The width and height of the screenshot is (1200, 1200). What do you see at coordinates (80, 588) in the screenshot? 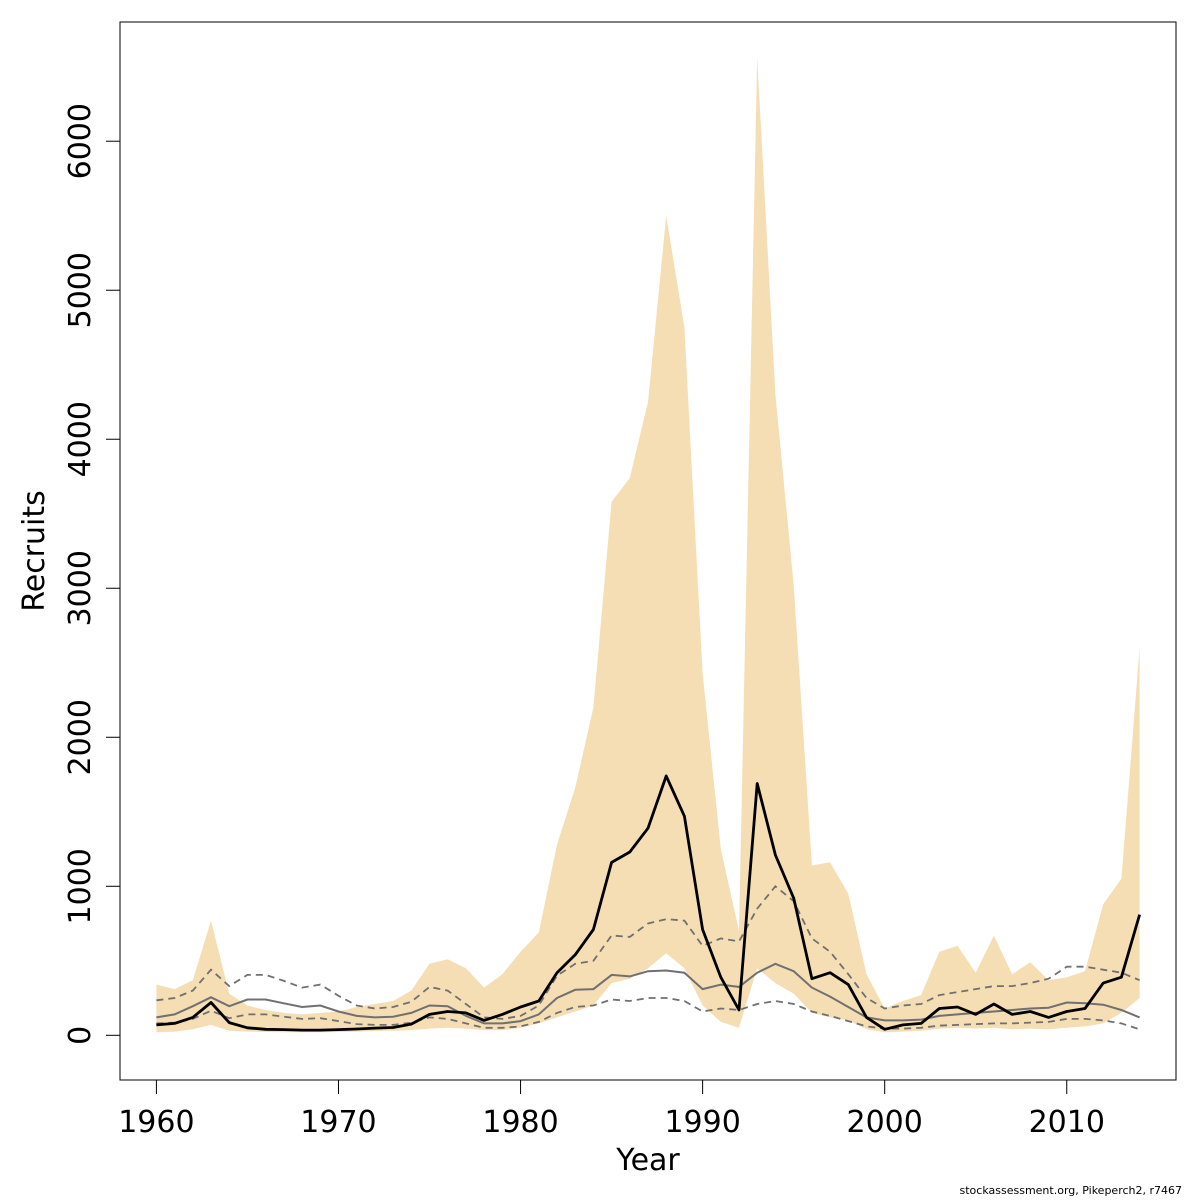
I see `y-tick-label: 3000` at bounding box center [80, 588].